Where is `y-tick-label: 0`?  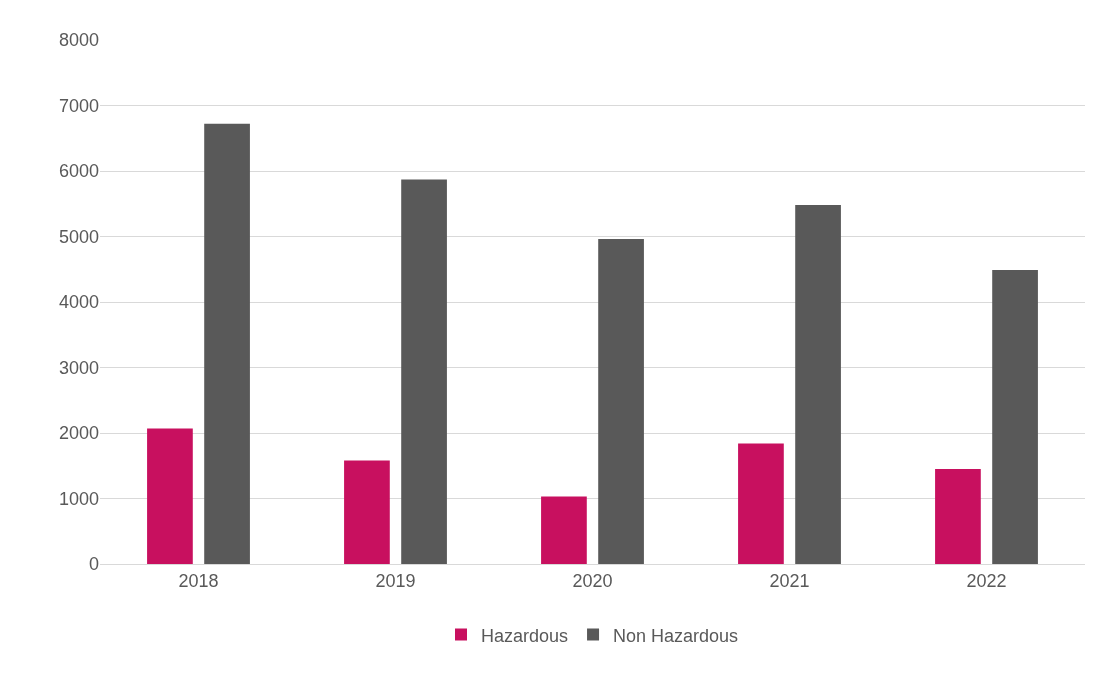
y-tick-label: 0 is located at coordinates (93, 564).